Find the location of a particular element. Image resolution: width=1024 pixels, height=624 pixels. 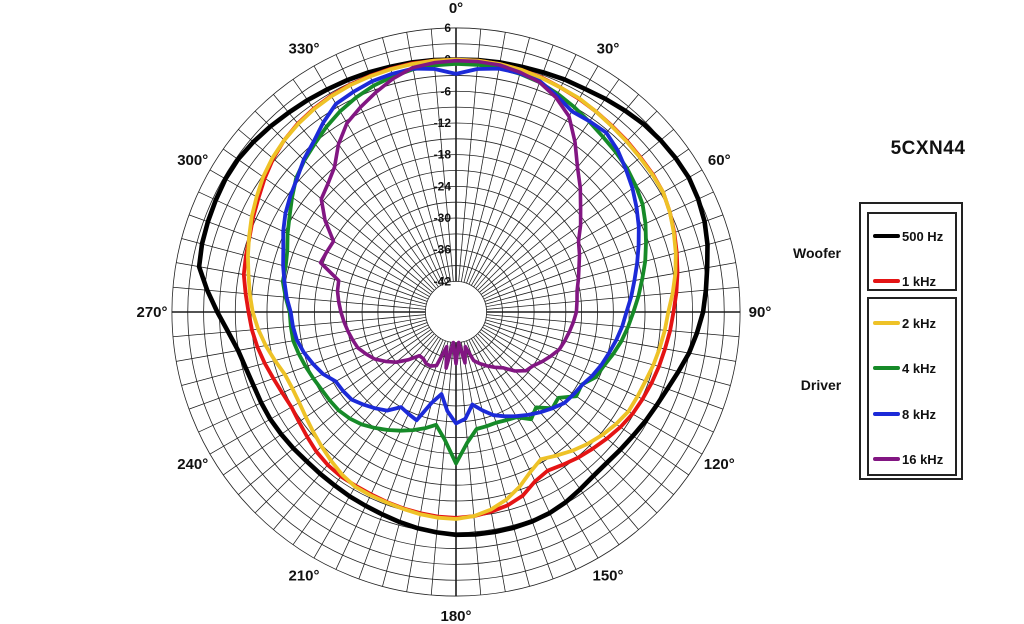

angle-label: 330° is located at coordinates (303, 49).